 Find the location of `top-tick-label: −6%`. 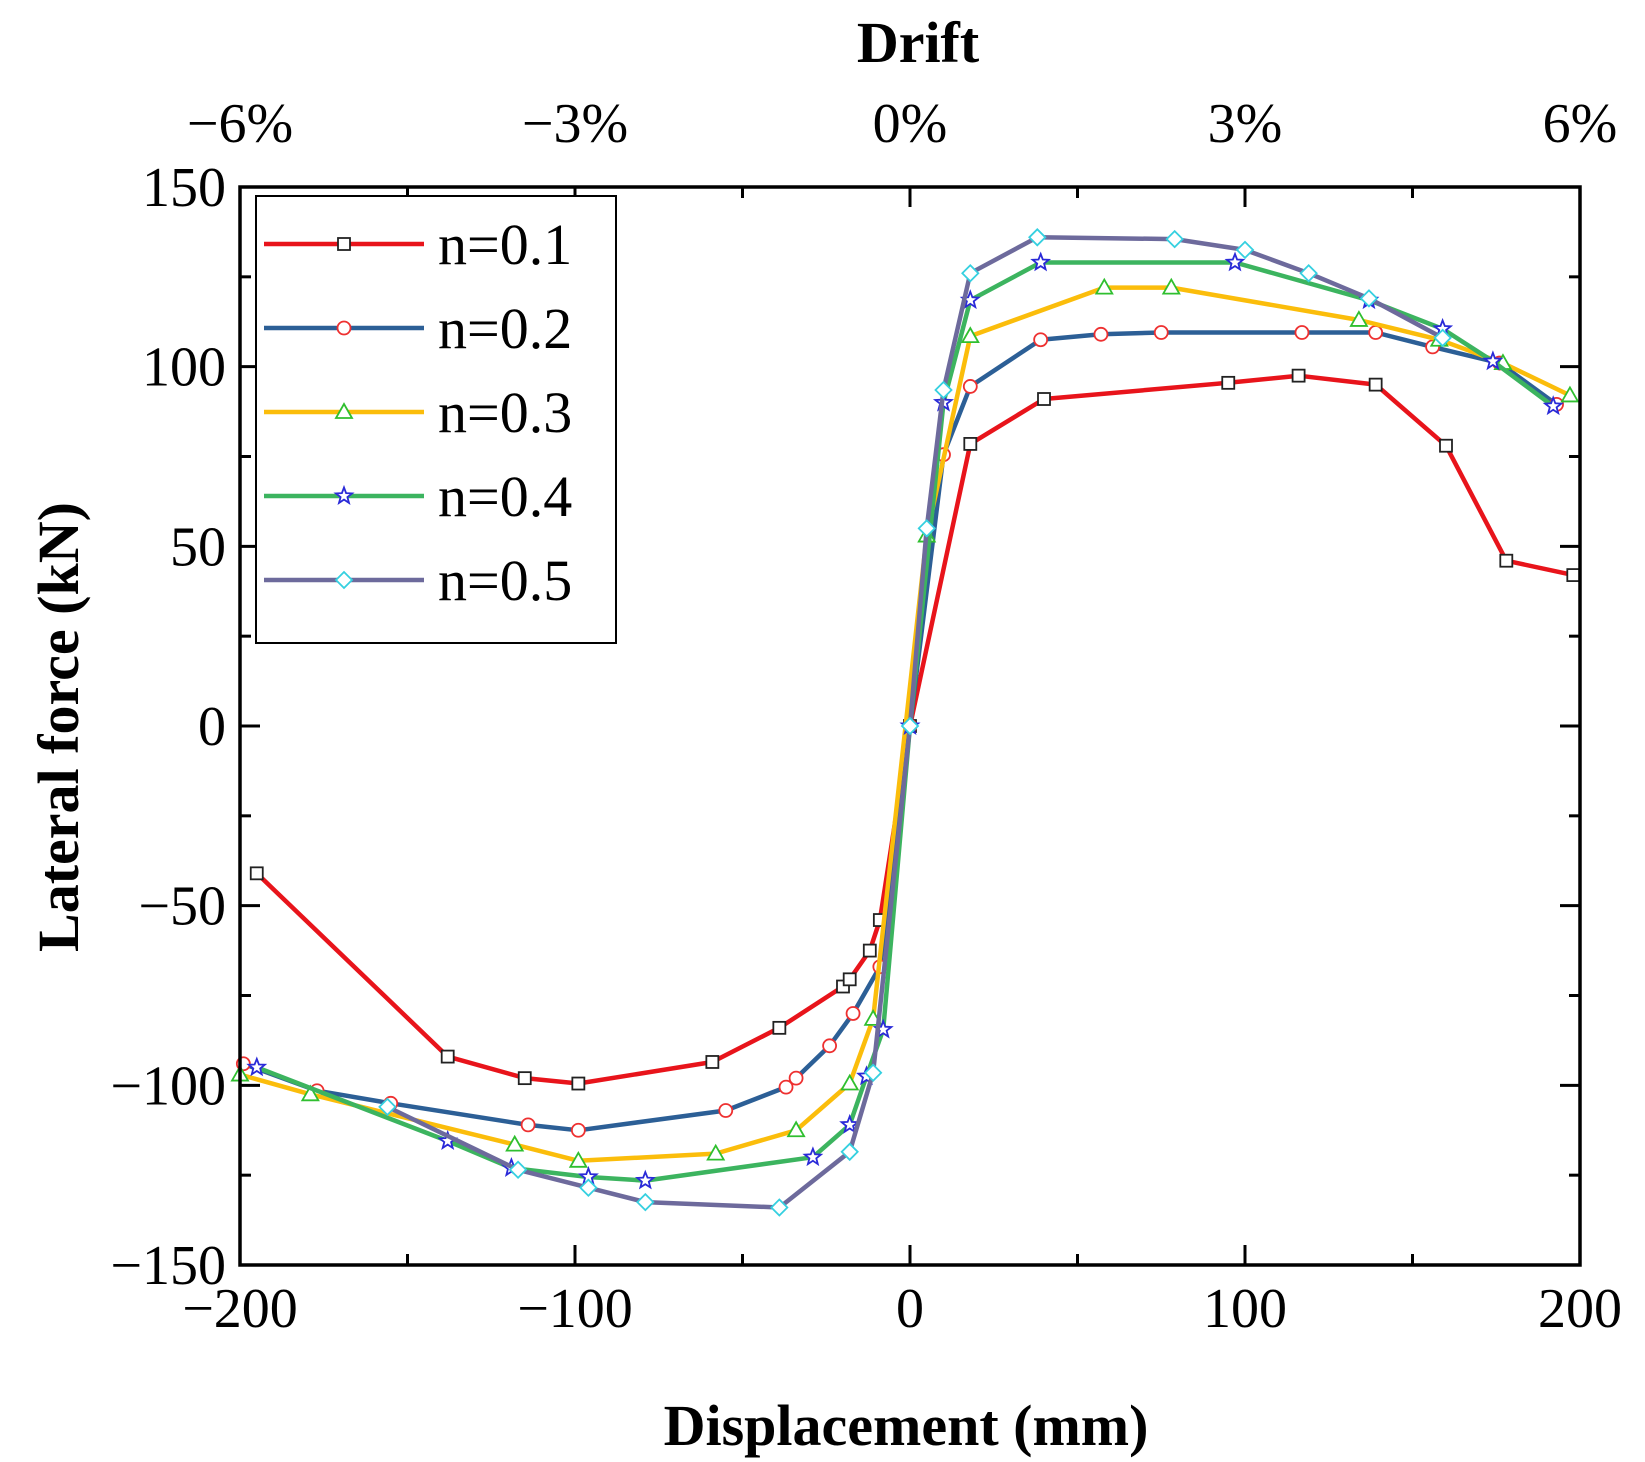

top-tick-label: −6% is located at coordinates (240, 124).